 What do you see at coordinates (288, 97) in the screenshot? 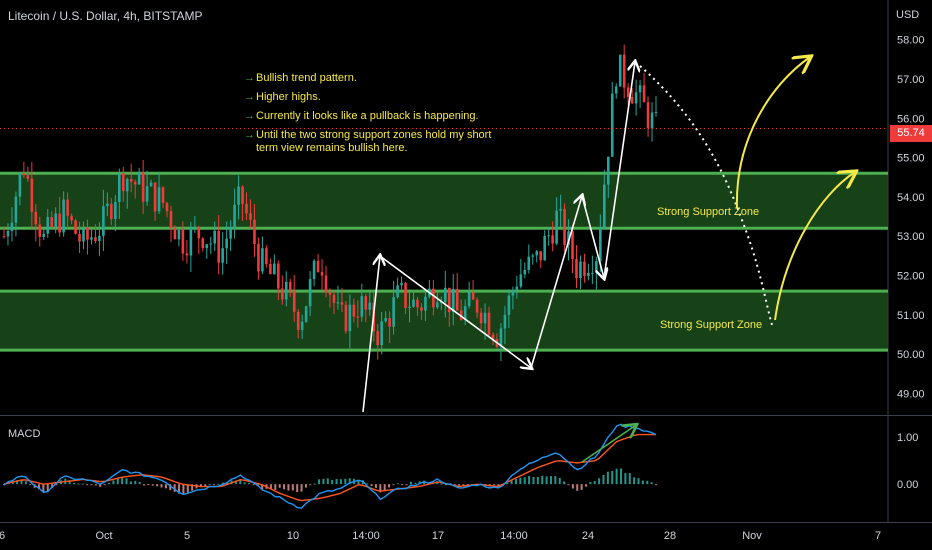
I see `note-text: Higher highs.` at bounding box center [288, 97].